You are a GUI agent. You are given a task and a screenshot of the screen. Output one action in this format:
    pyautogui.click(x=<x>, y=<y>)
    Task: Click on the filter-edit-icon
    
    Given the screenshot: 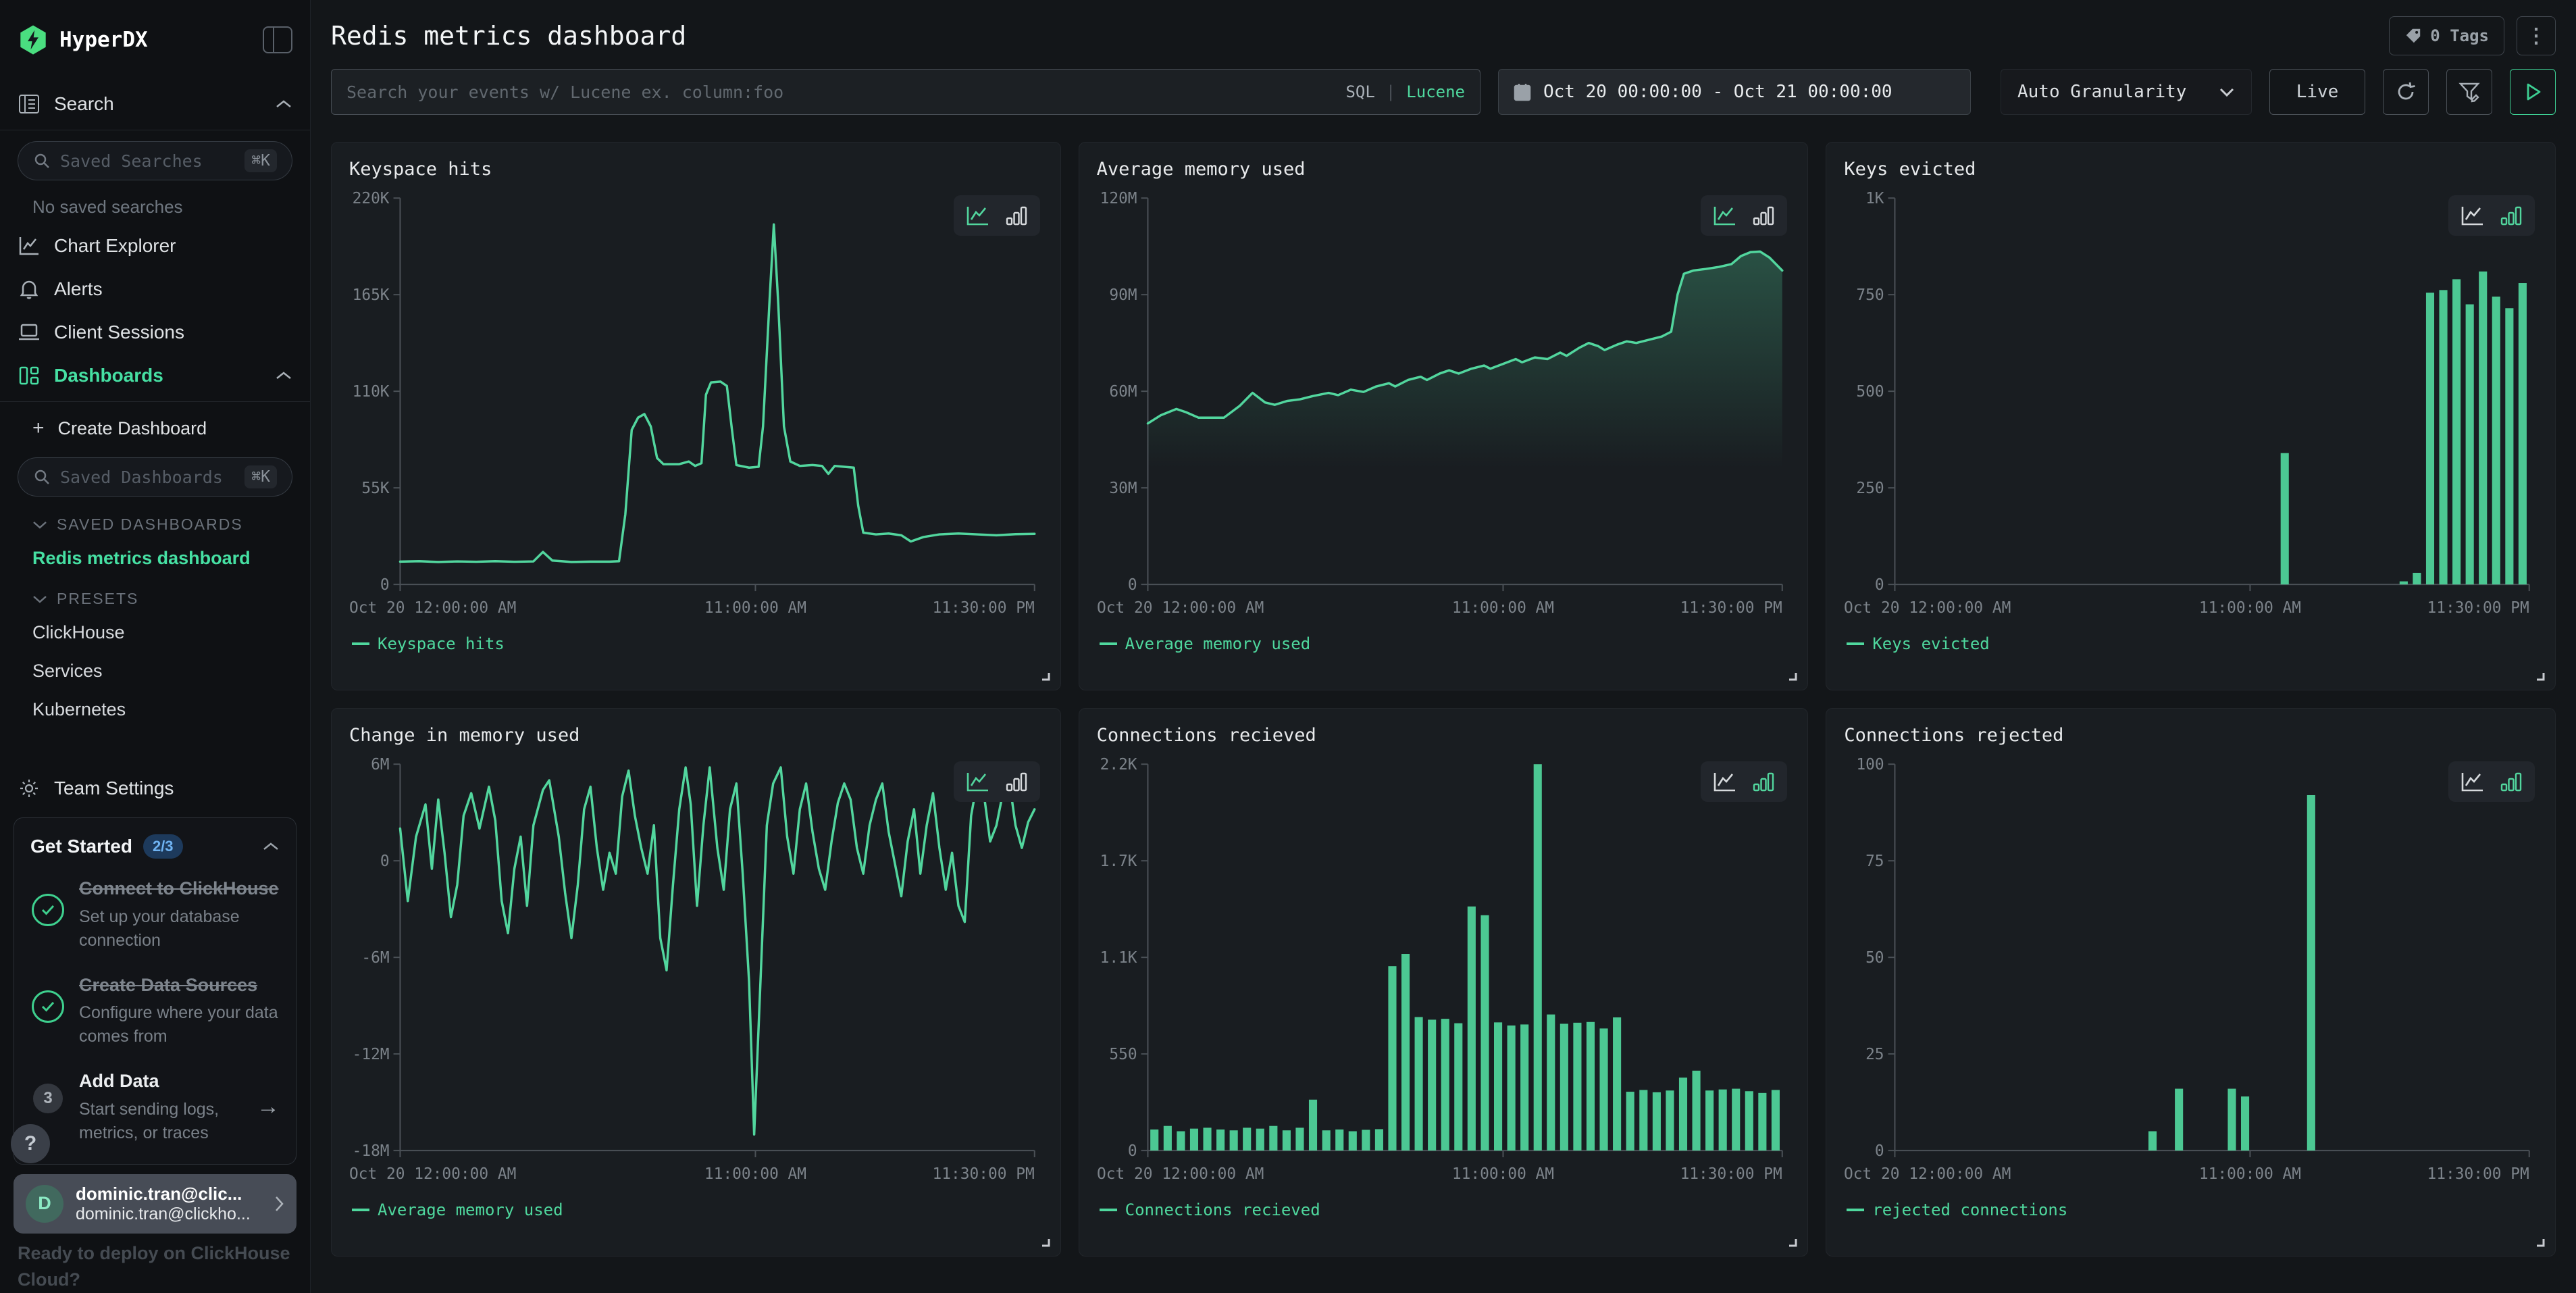 What is the action you would take?
    pyautogui.click(x=2469, y=93)
    